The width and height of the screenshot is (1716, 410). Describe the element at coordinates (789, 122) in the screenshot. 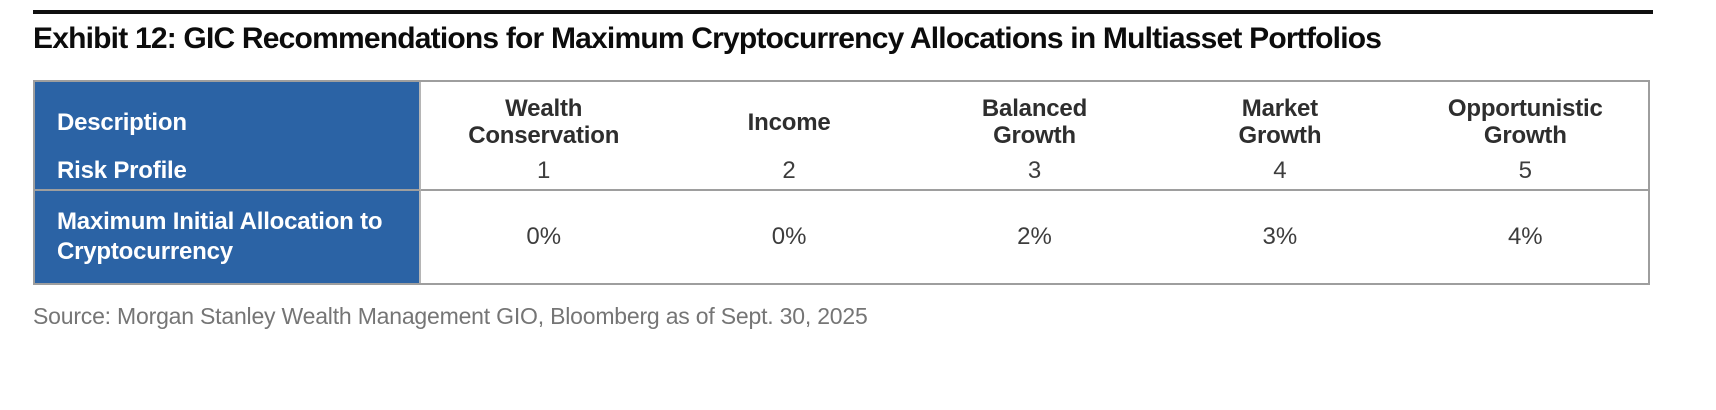

I see `column-name: Income` at that location.